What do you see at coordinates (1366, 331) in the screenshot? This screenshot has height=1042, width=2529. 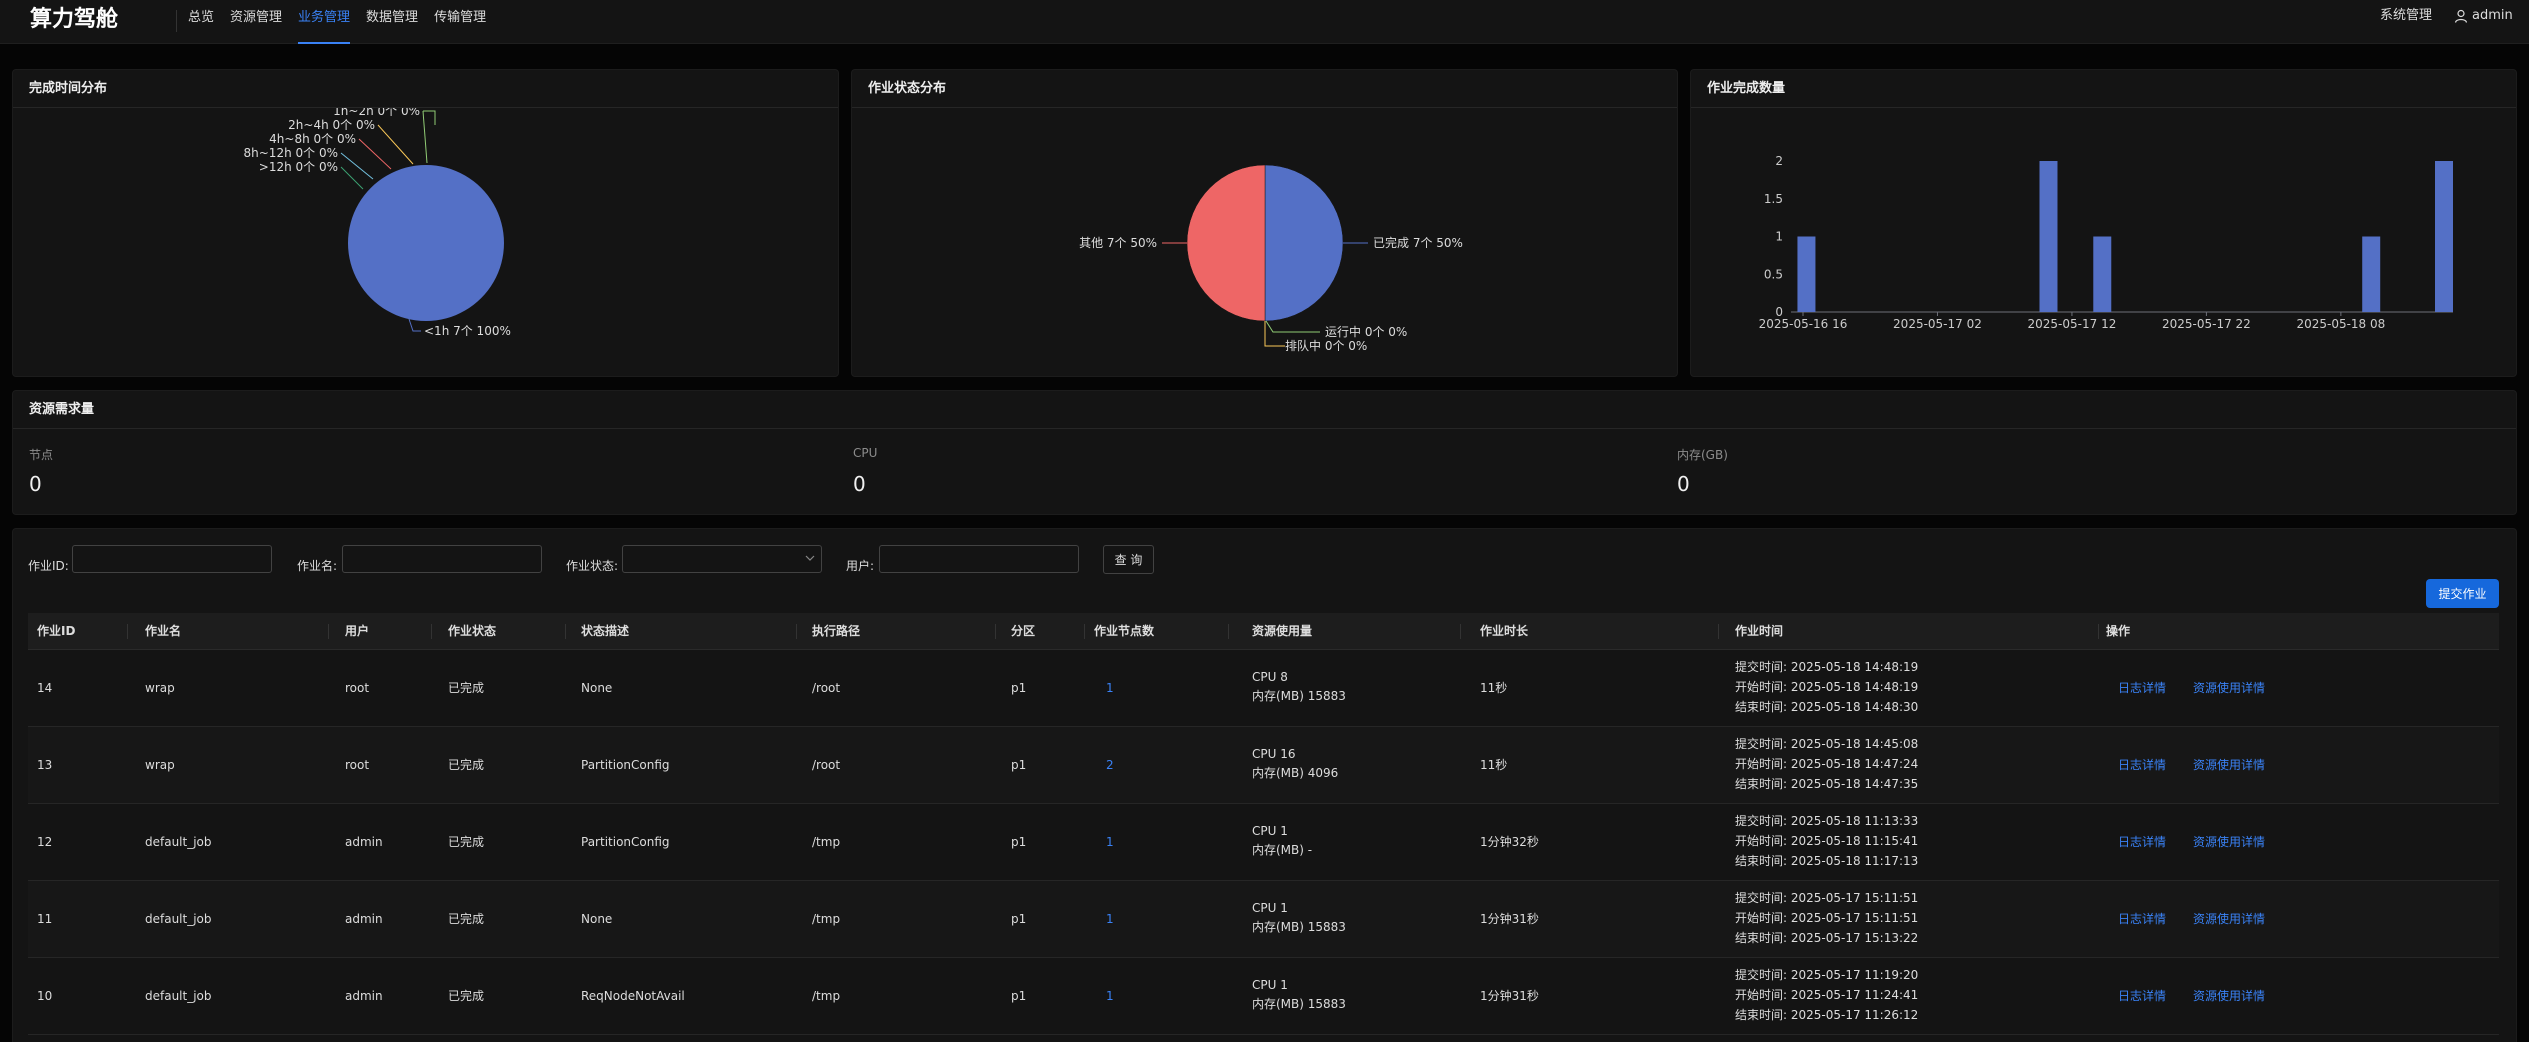 I see `pie-label: 运行中 0个 0%` at bounding box center [1366, 331].